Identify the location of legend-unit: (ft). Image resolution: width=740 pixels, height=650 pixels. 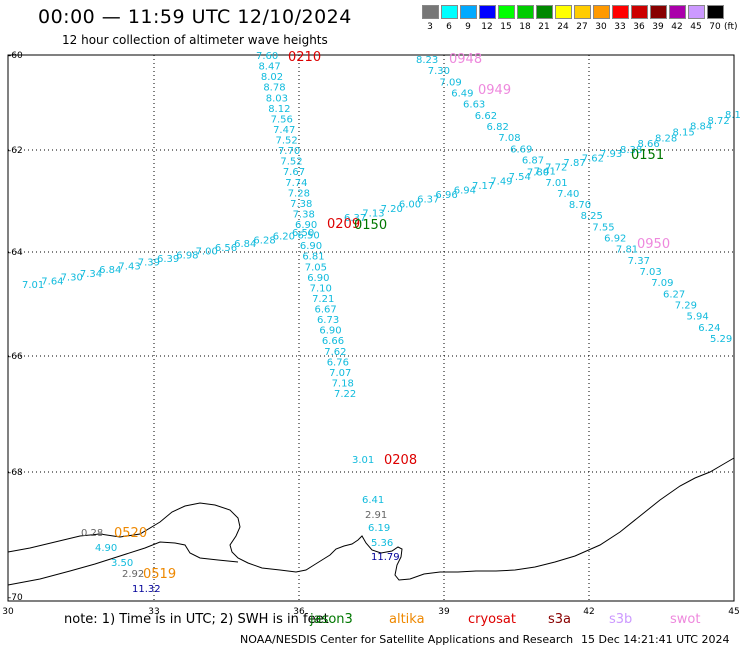
(731, 27).